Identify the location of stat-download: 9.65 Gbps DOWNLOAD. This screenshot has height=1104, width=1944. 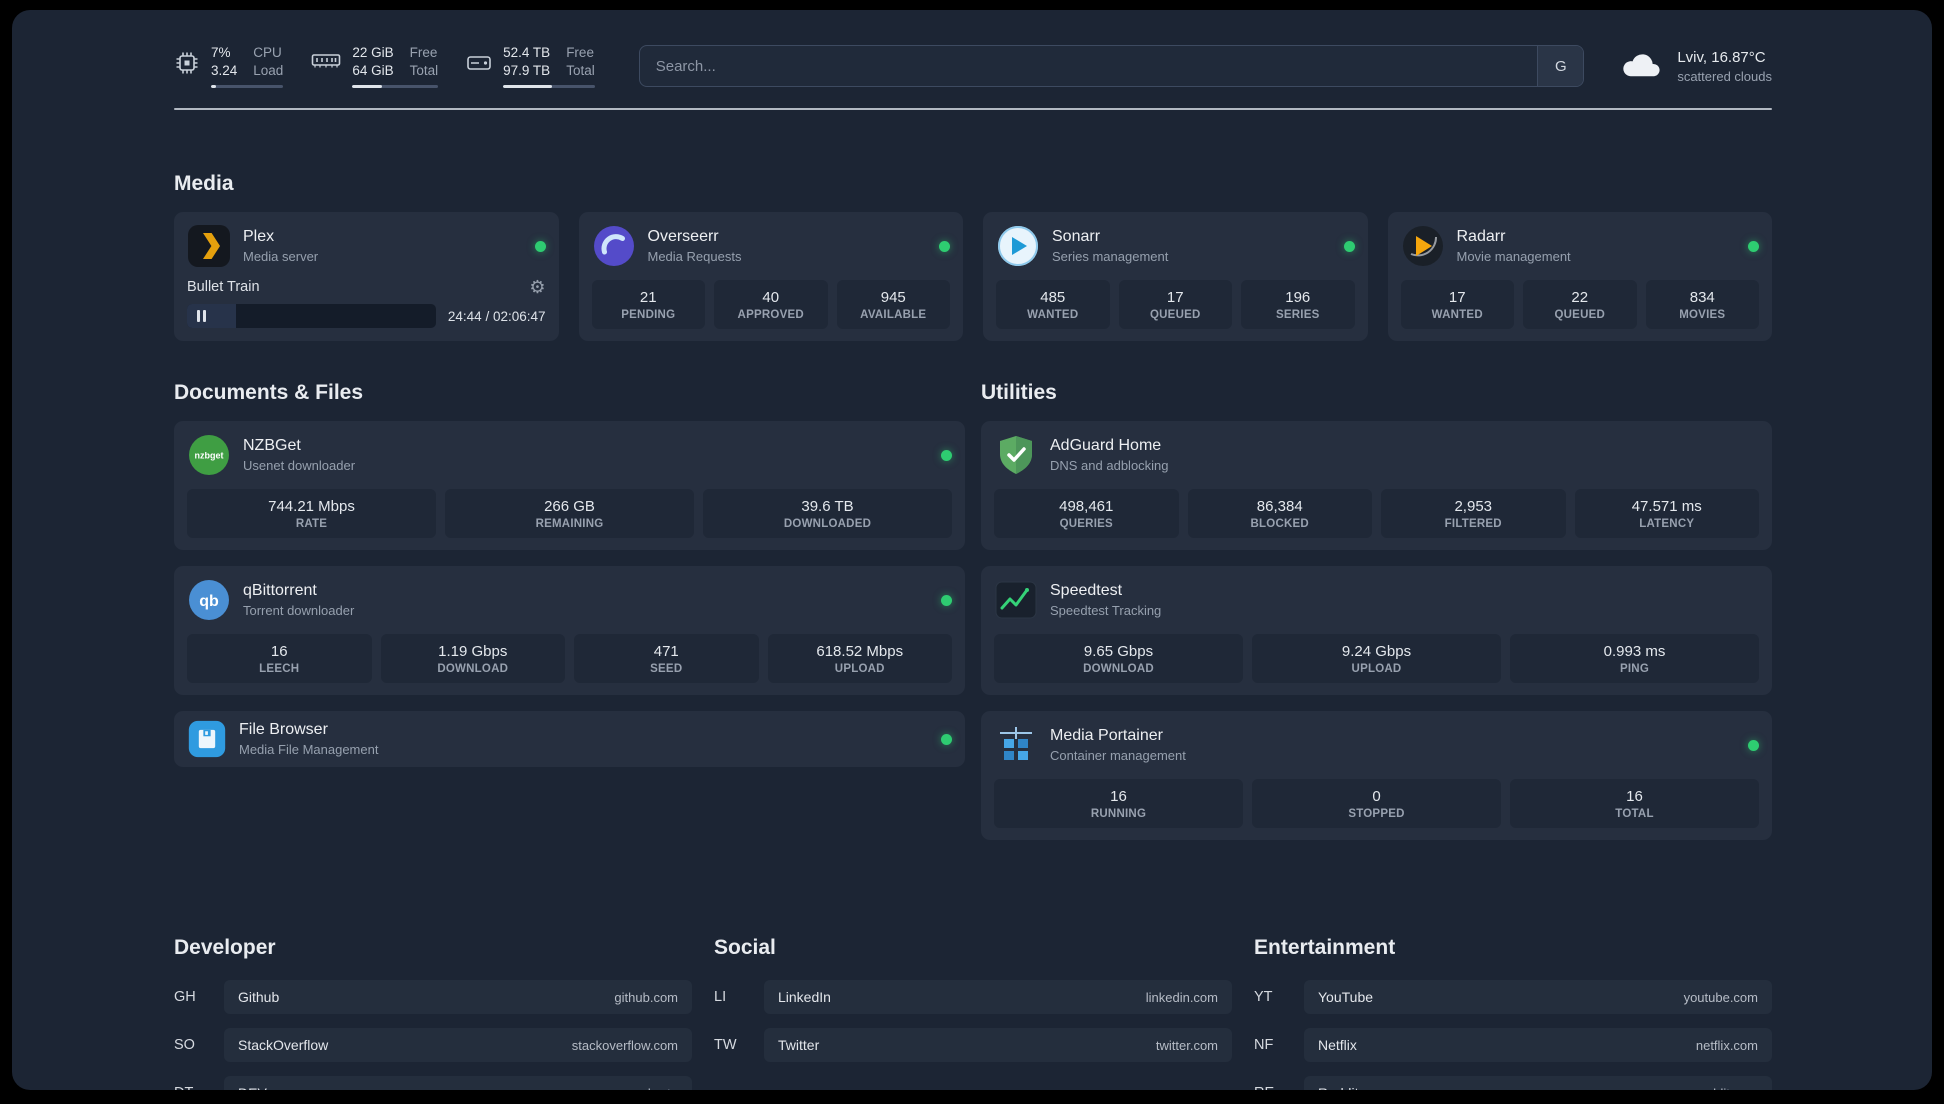
(1118, 659).